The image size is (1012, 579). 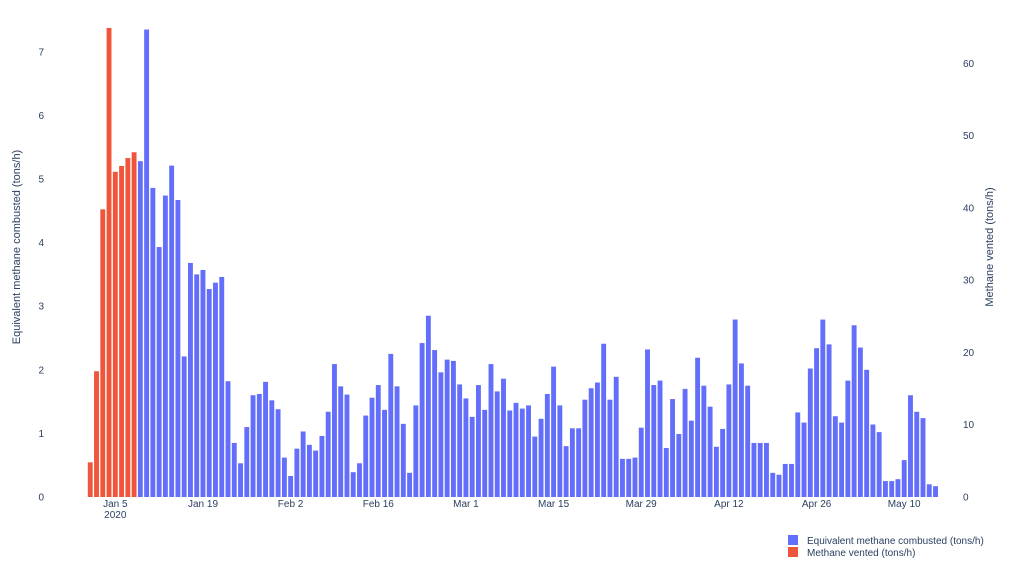 I want to click on right-y-tick-label: 50, so click(x=969, y=136).